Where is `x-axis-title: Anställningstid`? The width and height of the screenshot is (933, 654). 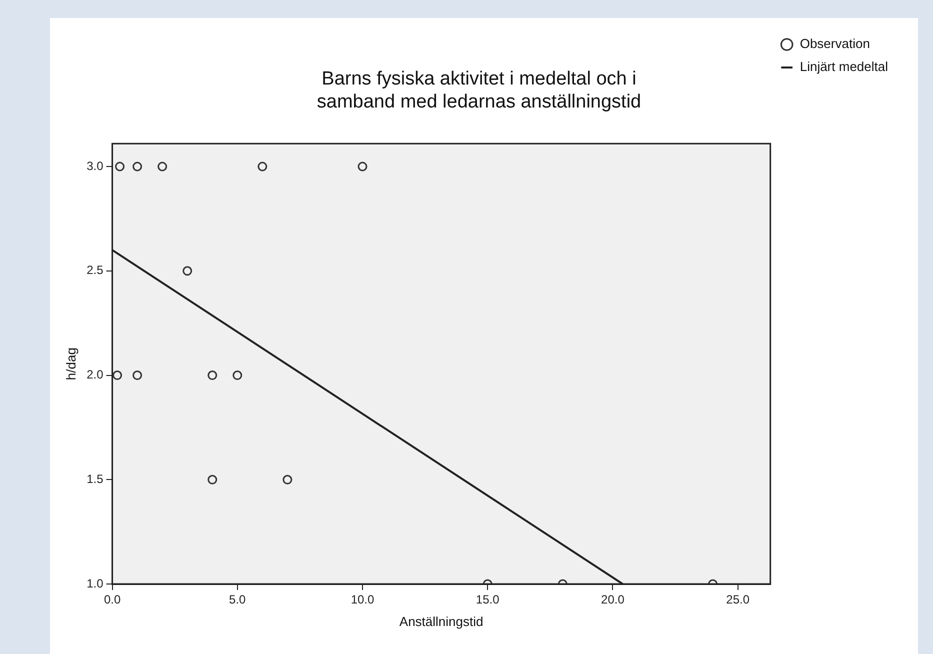
x-axis-title: Anställningstid is located at coordinates (441, 621).